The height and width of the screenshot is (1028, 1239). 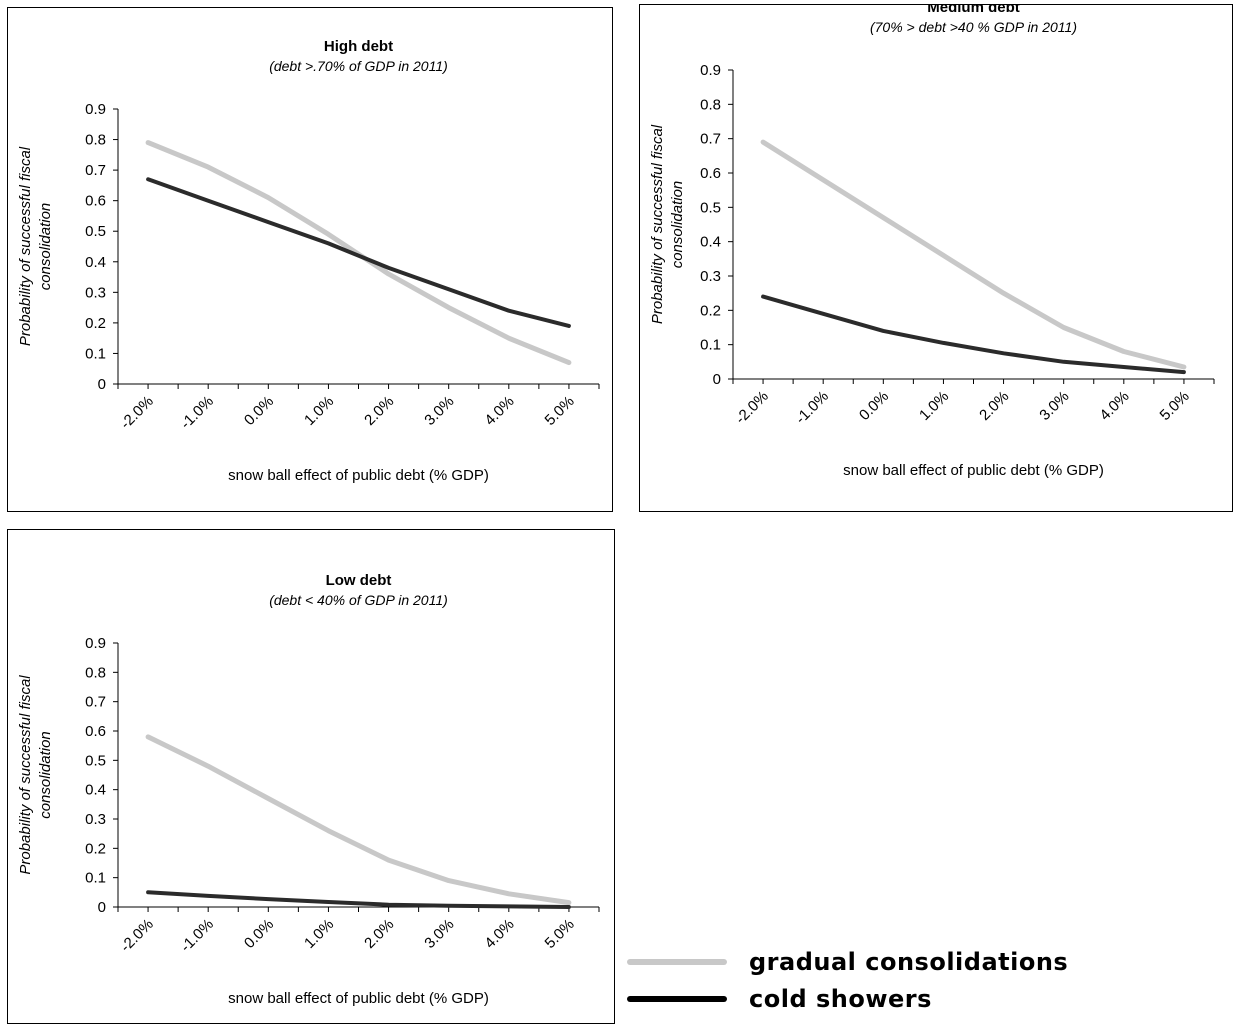 What do you see at coordinates (358, 66) in the screenshot?
I see `chart-subtitle: (debt >.70% of GDP in 2011)` at bounding box center [358, 66].